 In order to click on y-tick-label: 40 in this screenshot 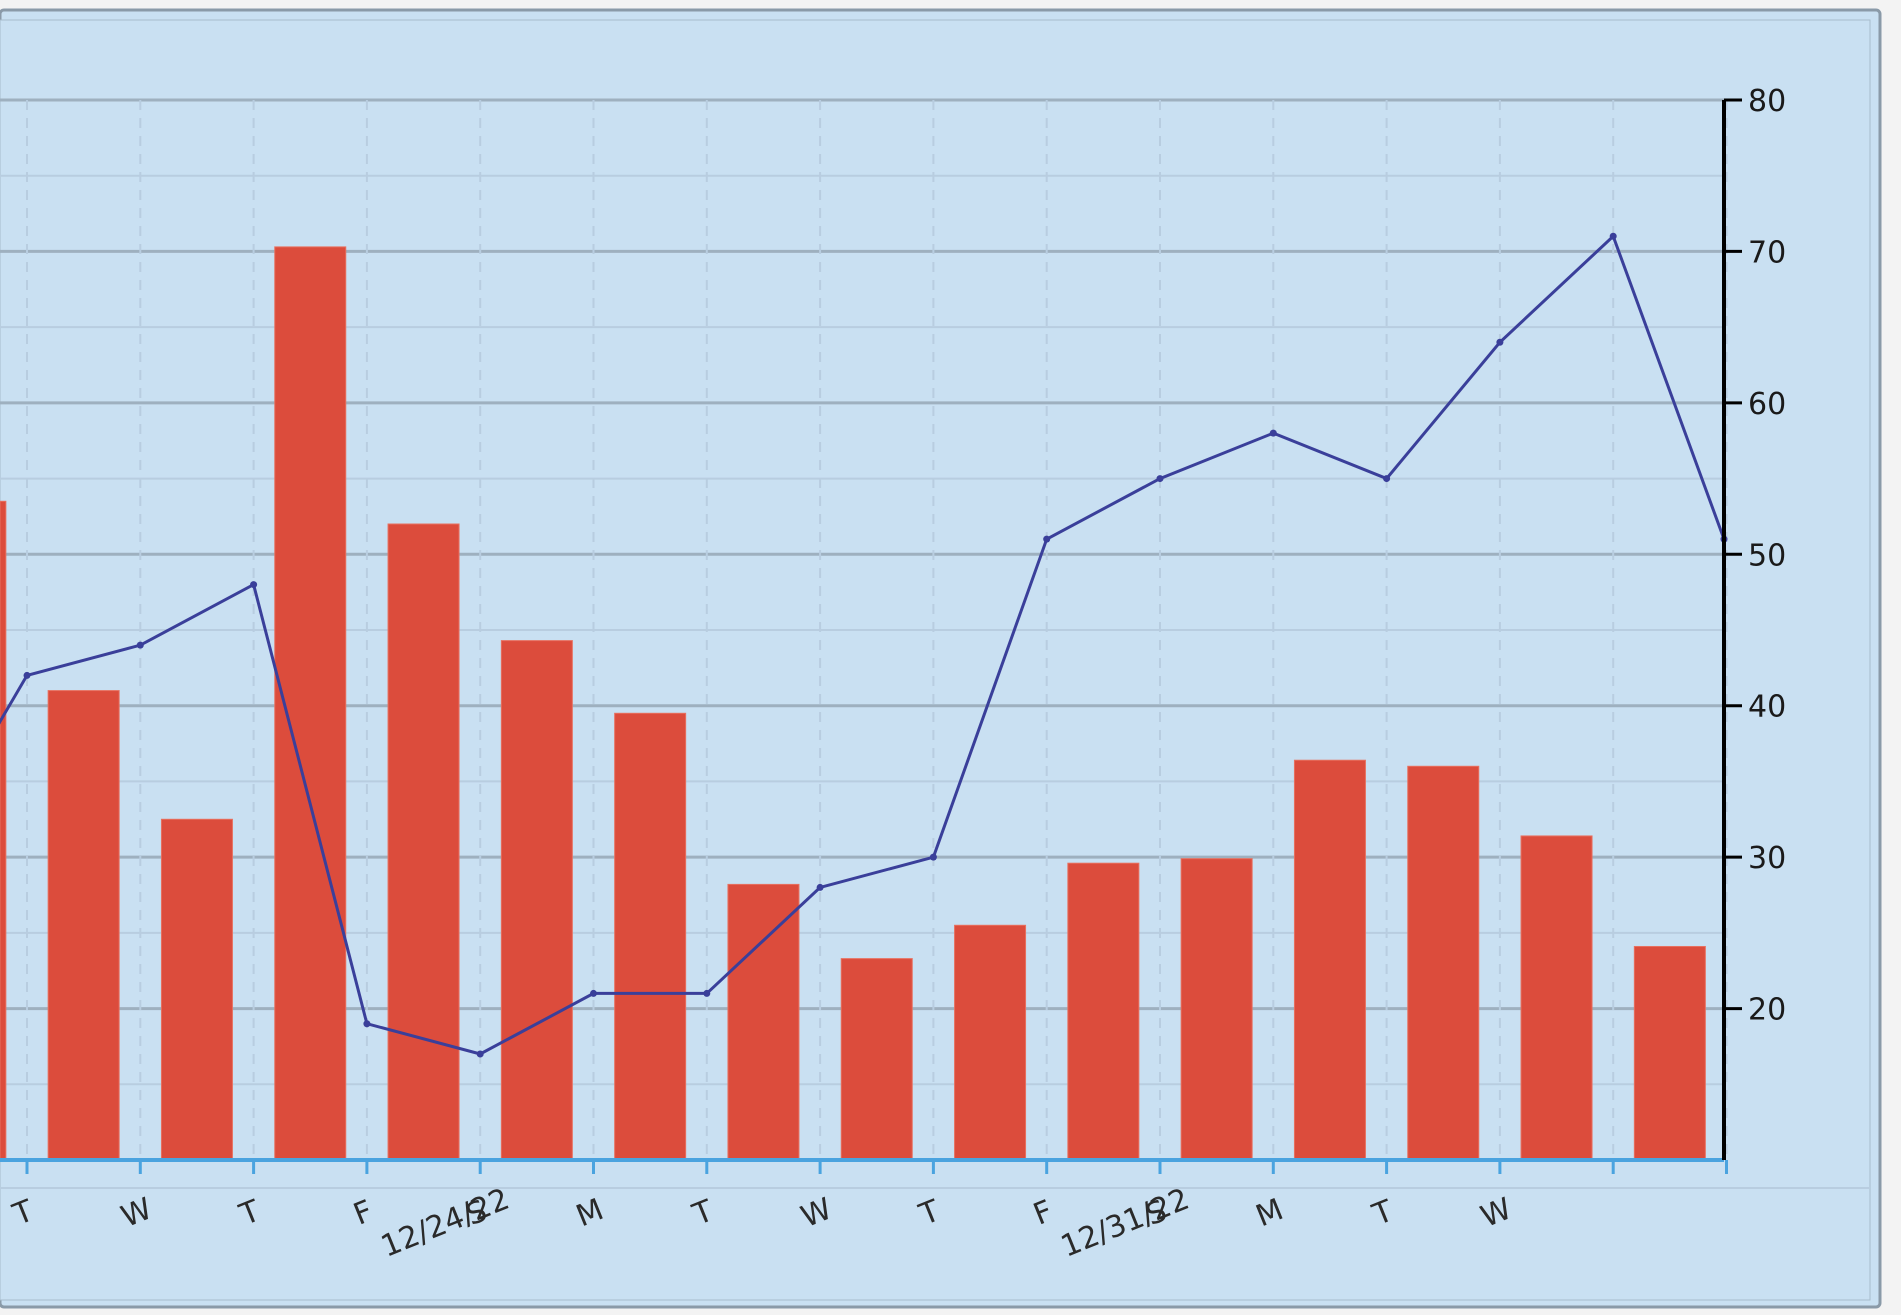, I will do `click(1767, 707)`.